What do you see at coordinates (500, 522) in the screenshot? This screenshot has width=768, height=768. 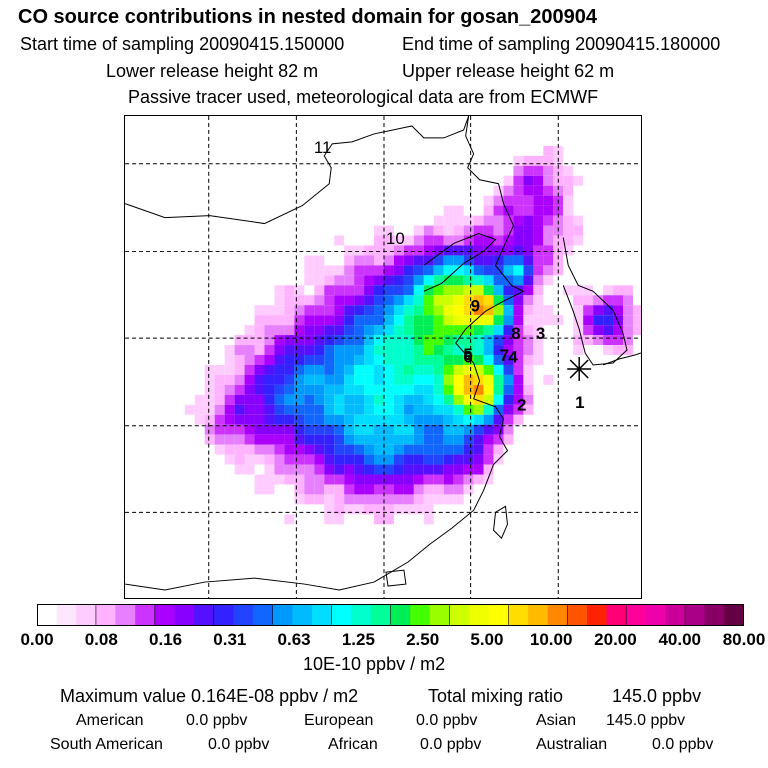 I see `coastline-taiwan` at bounding box center [500, 522].